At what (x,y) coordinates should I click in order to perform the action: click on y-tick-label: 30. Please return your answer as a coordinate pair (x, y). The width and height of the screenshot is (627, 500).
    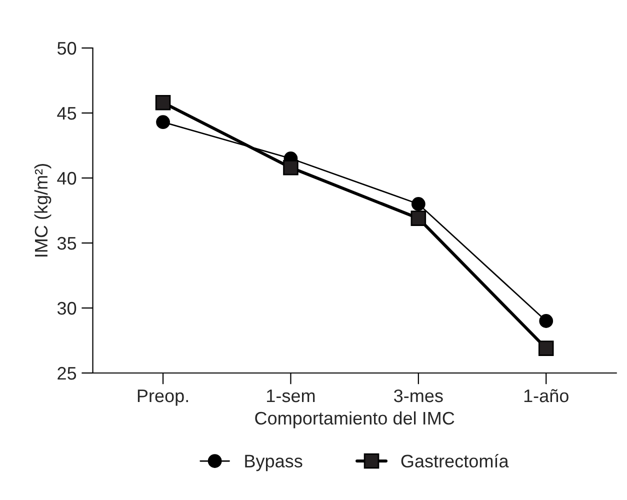
    Looking at the image, I should click on (66, 308).